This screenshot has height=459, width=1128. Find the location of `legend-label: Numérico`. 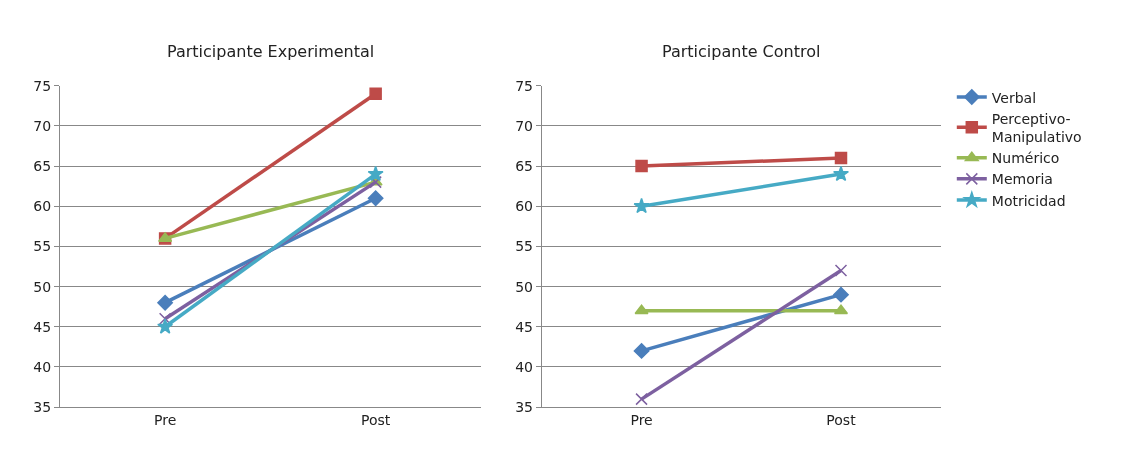

legend-label: Numérico is located at coordinates (1025, 158).